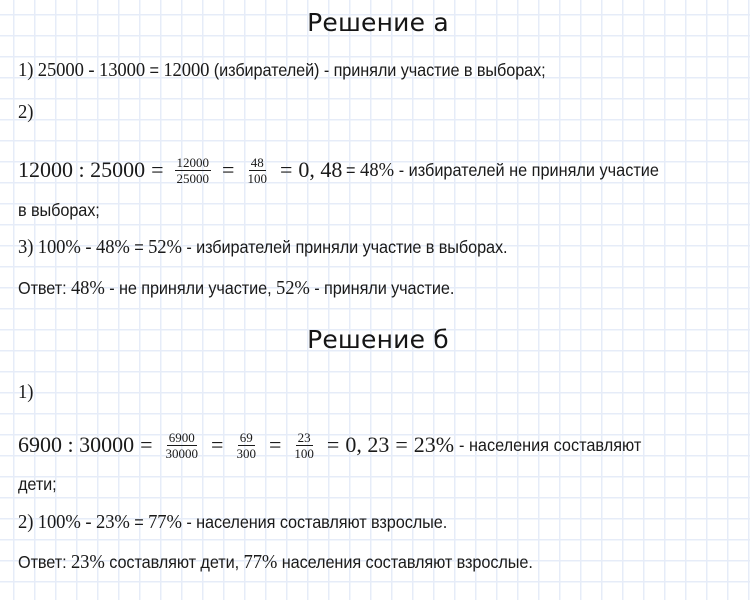  What do you see at coordinates (83, 522) in the screenshot?
I see `step-expression: 100% - 23%` at bounding box center [83, 522].